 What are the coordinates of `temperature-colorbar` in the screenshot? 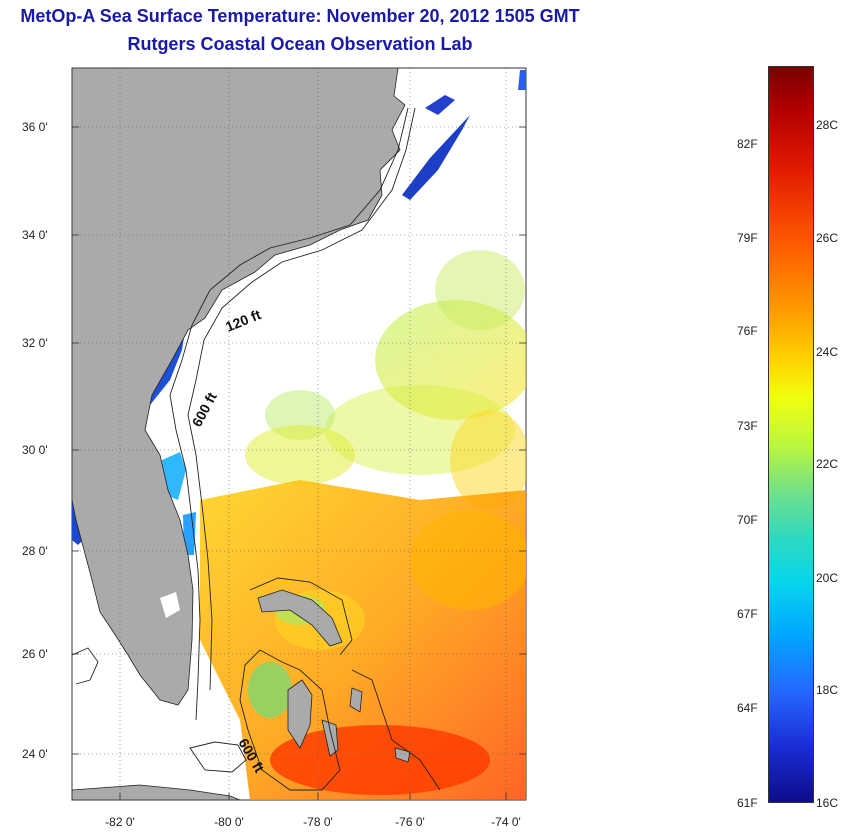 It's located at (791, 434).